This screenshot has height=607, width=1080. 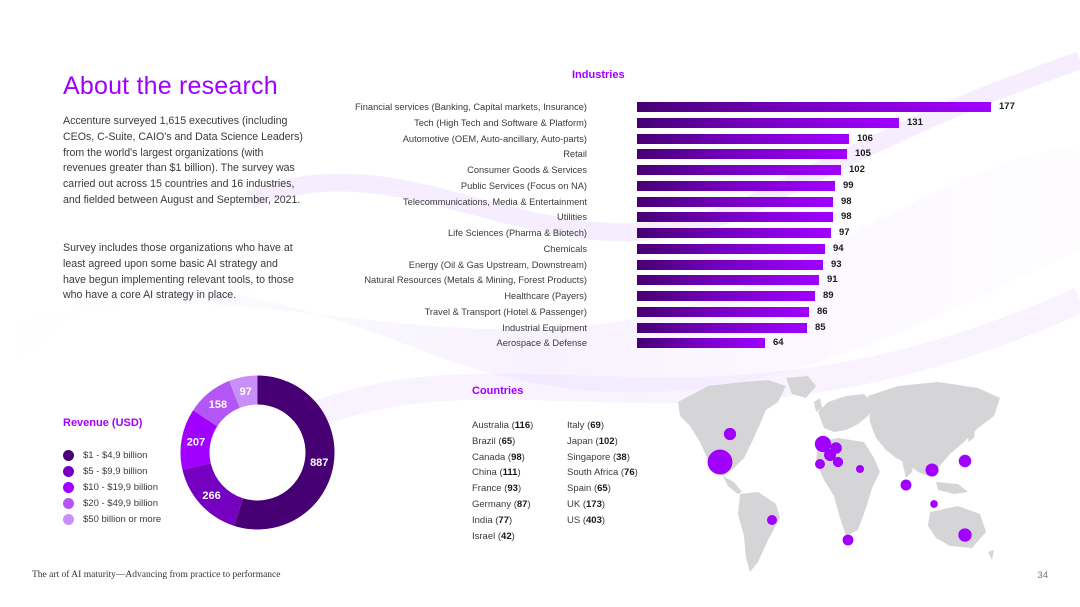 I want to click on industry-label: Travel & Transport (Hotel & Passenger), so click(x=505, y=311).